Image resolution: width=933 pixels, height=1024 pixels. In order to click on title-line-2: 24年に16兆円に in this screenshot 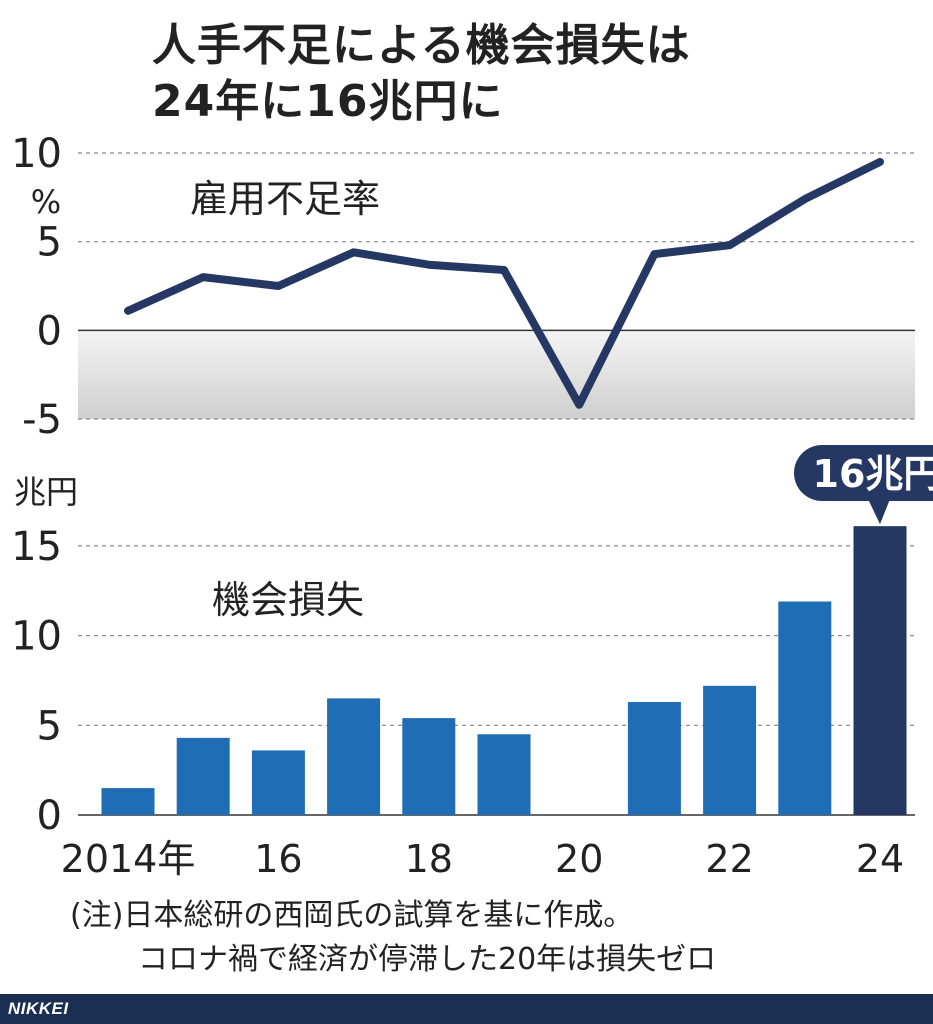, I will do `click(328, 101)`.